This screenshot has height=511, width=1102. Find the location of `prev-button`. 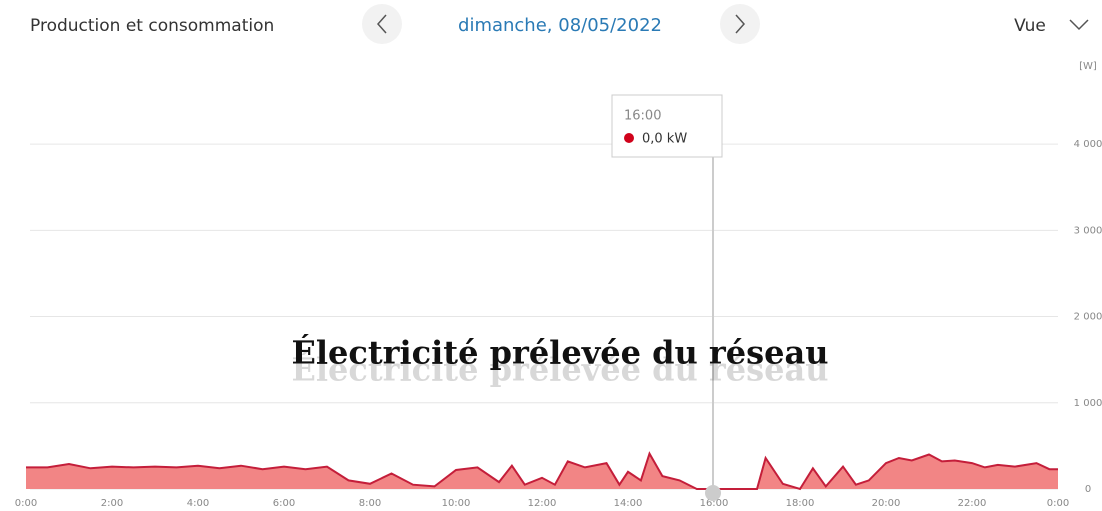

prev-button is located at coordinates (382, 24).